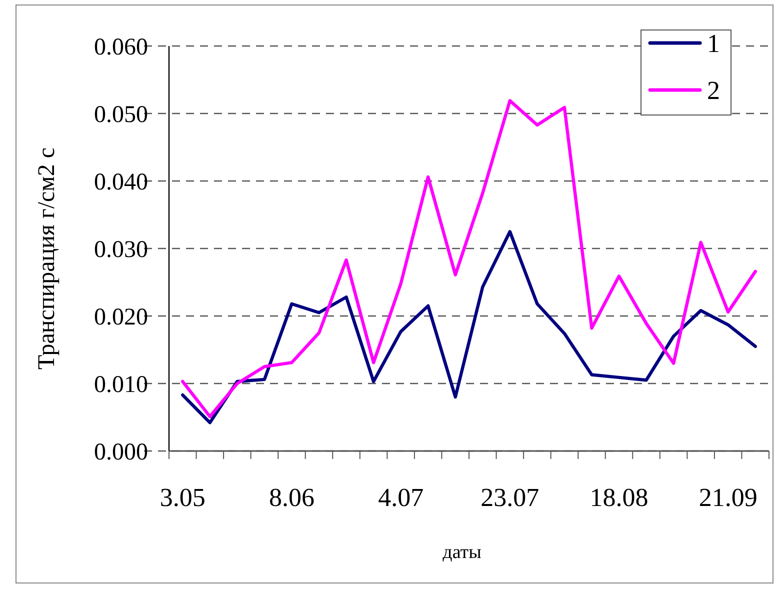 This screenshot has height=590, width=783. I want to click on y-tick-label: 0.040, so click(121, 182).